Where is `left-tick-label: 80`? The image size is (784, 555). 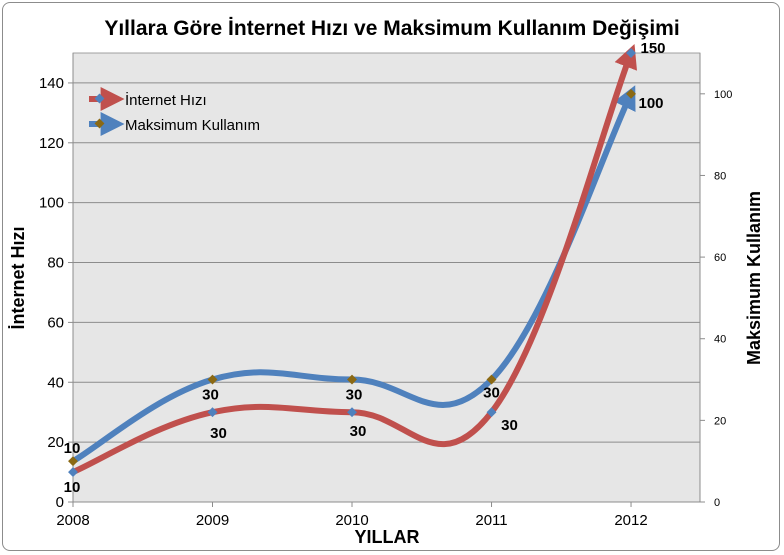
left-tick-label: 80 is located at coordinates (55, 263).